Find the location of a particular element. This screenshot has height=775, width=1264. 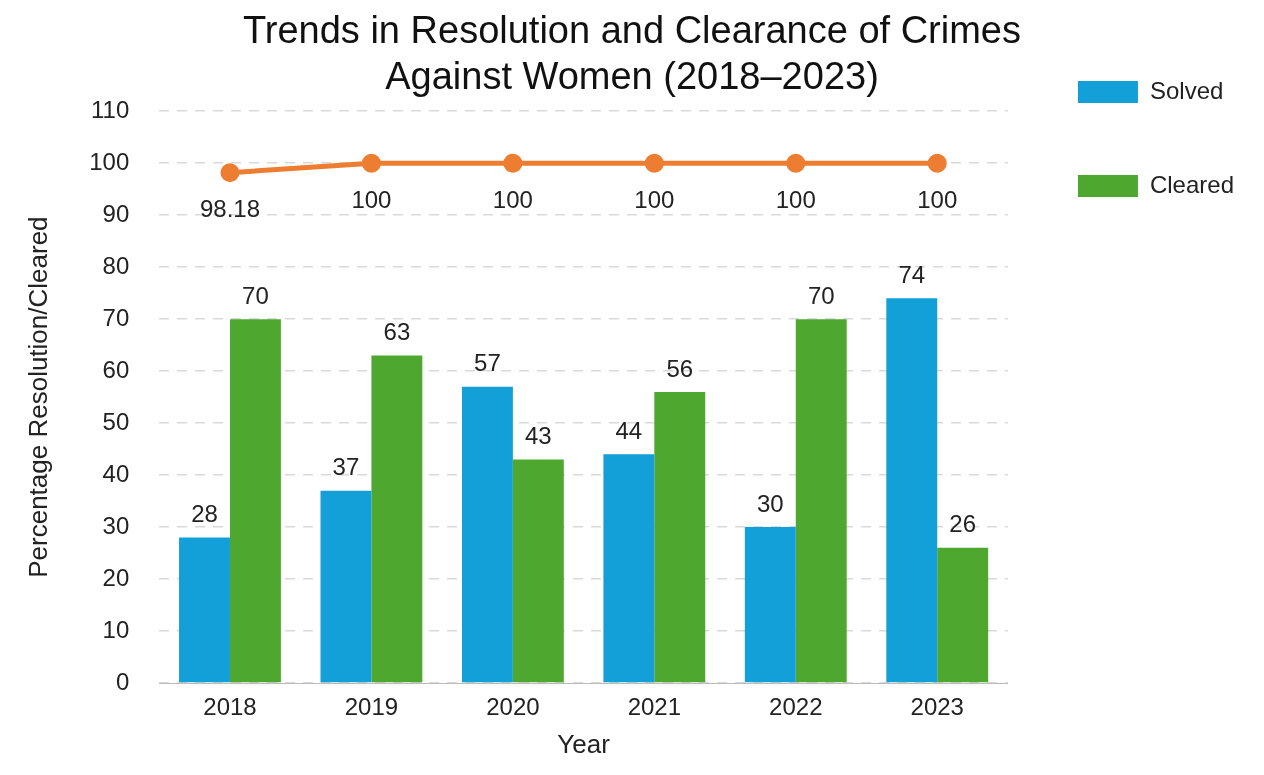

data-label: 74 is located at coordinates (912, 274).